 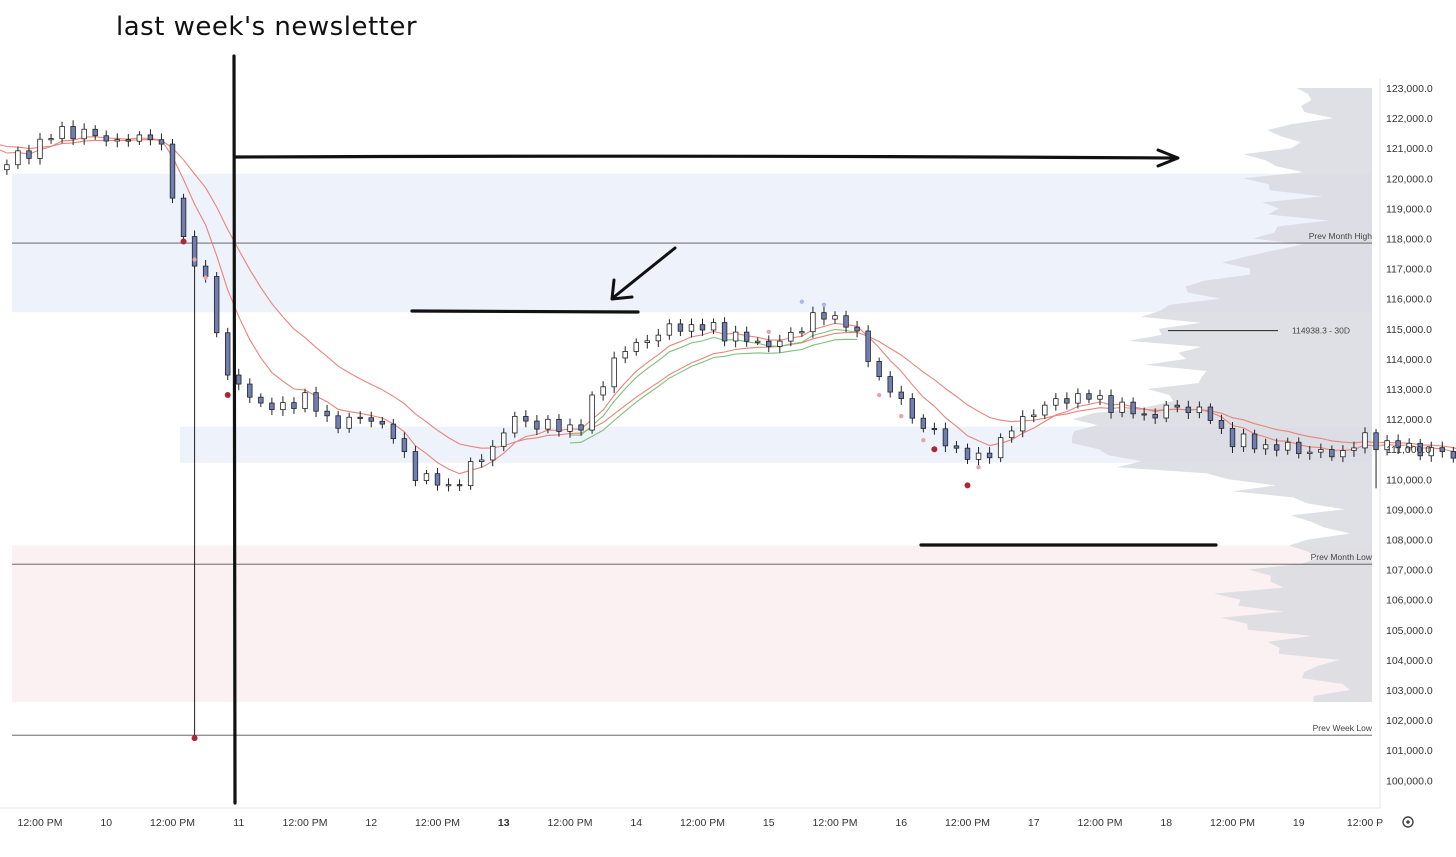 What do you see at coordinates (713, 391) in the screenshot?
I see `ema-green-slow-line` at bounding box center [713, 391].